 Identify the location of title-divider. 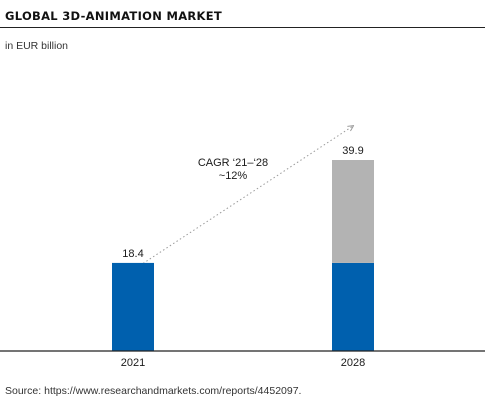
(242, 27).